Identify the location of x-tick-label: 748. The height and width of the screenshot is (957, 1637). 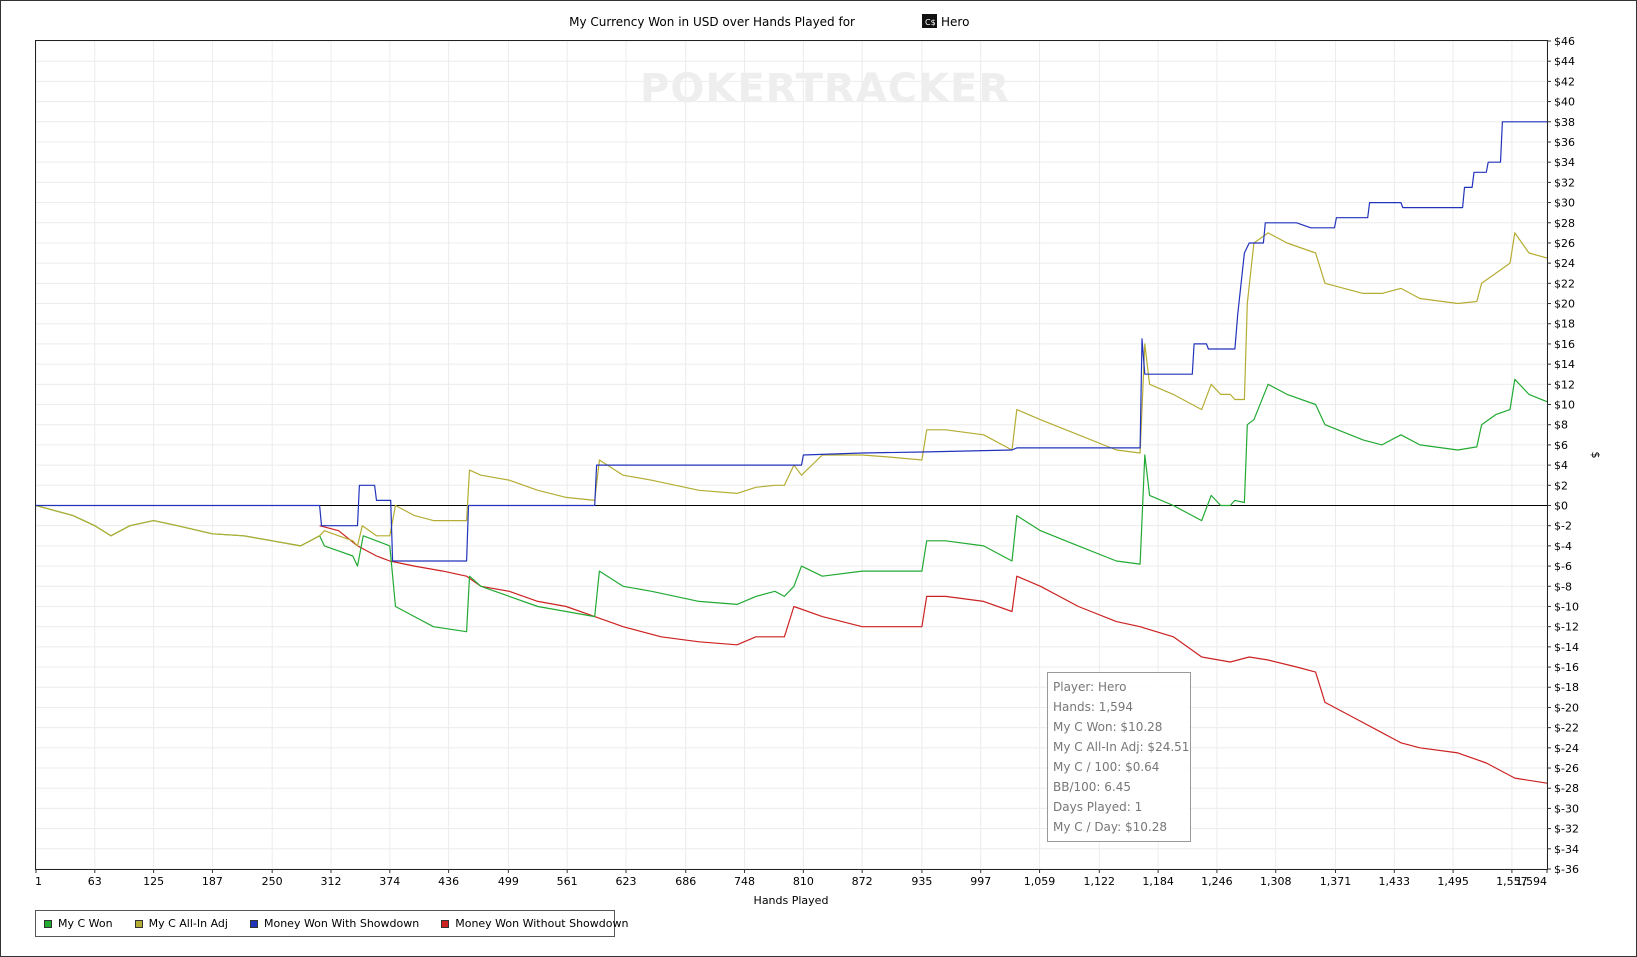
(744, 881).